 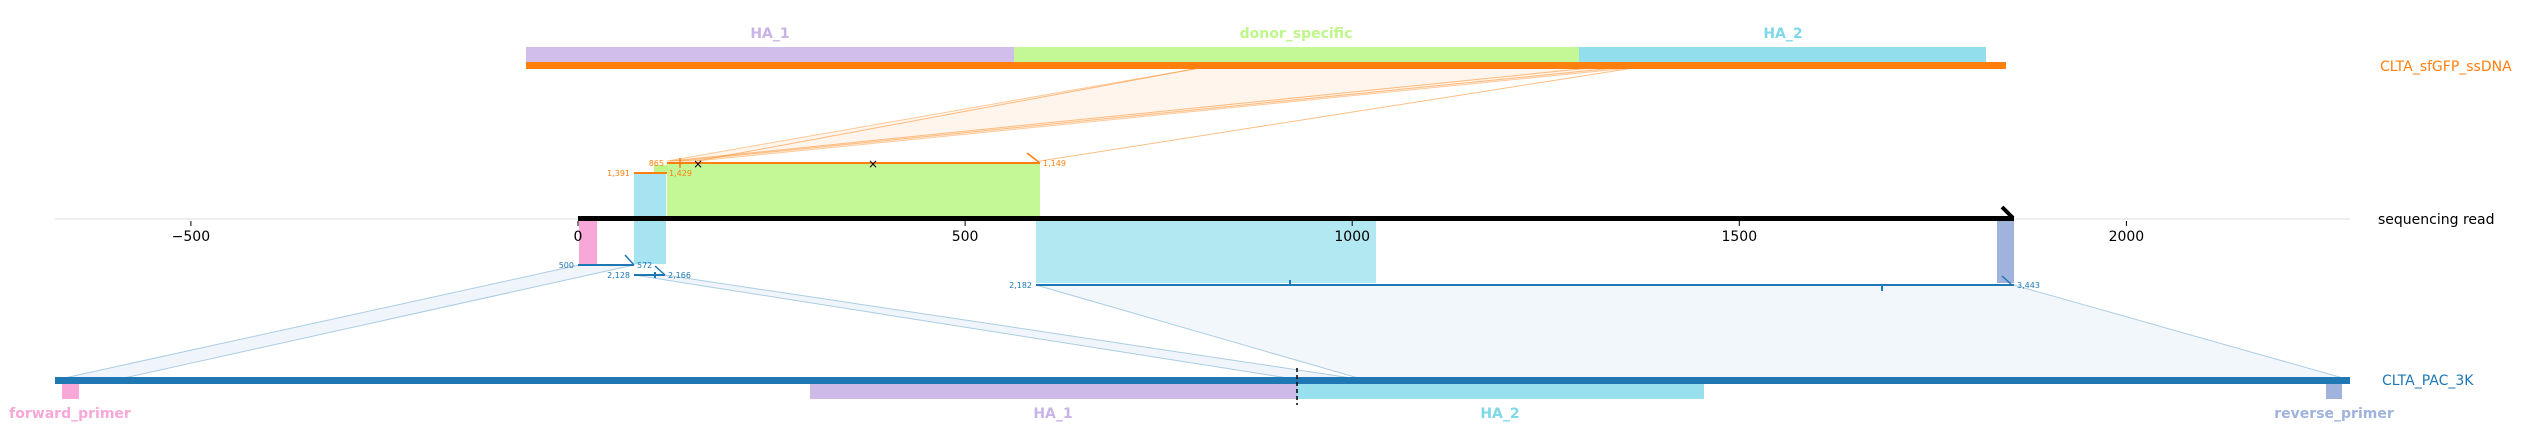 I want to click on read-reverse-primer-block, so click(x=2005, y=252).